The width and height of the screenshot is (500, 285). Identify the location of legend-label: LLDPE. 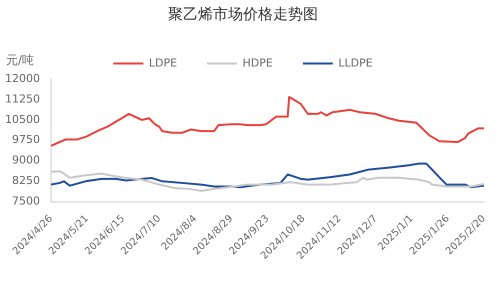
(355, 63).